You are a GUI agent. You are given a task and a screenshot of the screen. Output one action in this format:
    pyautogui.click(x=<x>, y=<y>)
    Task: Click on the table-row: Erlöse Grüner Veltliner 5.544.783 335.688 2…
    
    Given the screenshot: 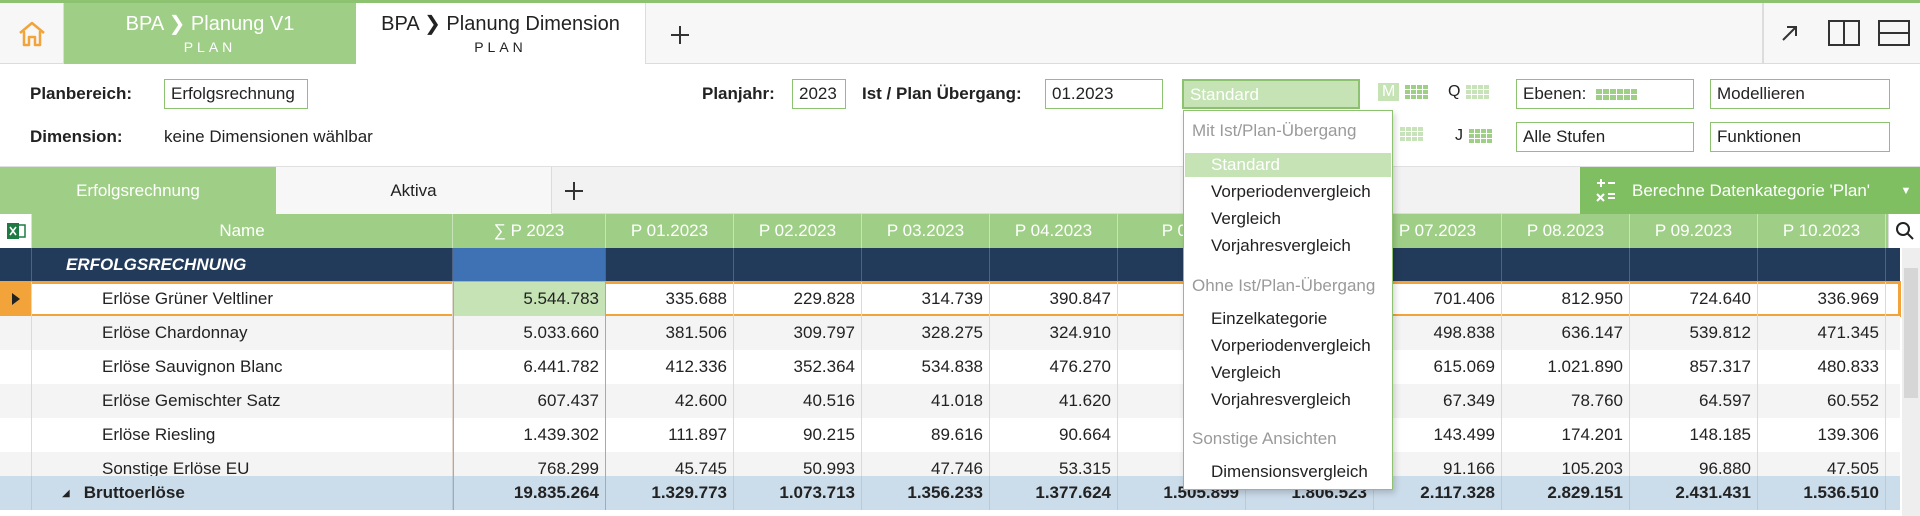 What is the action you would take?
    pyautogui.click(x=950, y=299)
    